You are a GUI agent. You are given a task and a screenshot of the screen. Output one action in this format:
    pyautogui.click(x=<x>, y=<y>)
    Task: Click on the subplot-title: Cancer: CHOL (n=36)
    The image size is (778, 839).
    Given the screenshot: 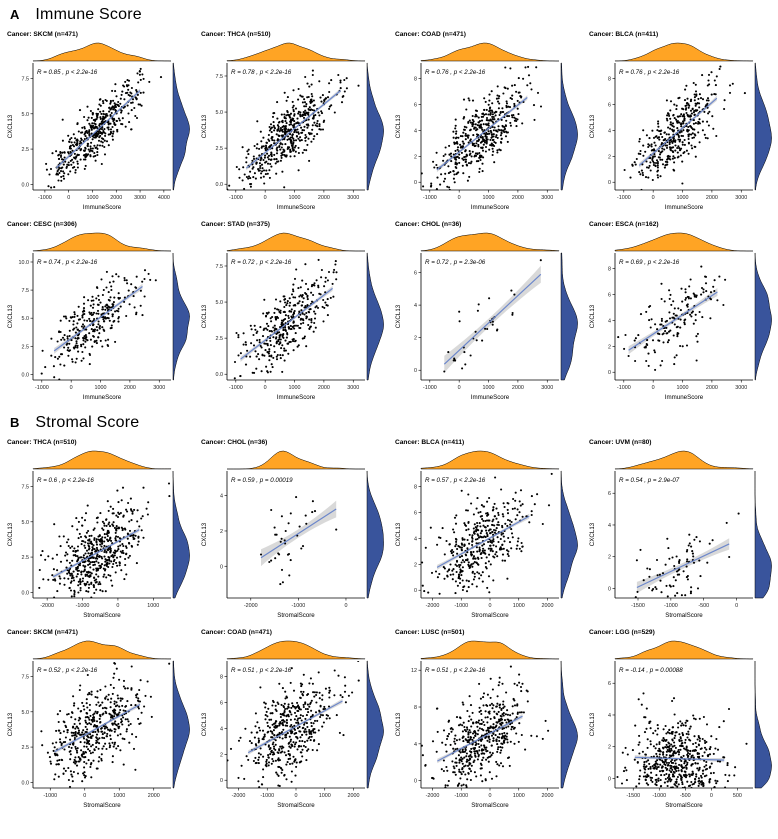 What is the action you would take?
    pyautogui.click(x=428, y=224)
    